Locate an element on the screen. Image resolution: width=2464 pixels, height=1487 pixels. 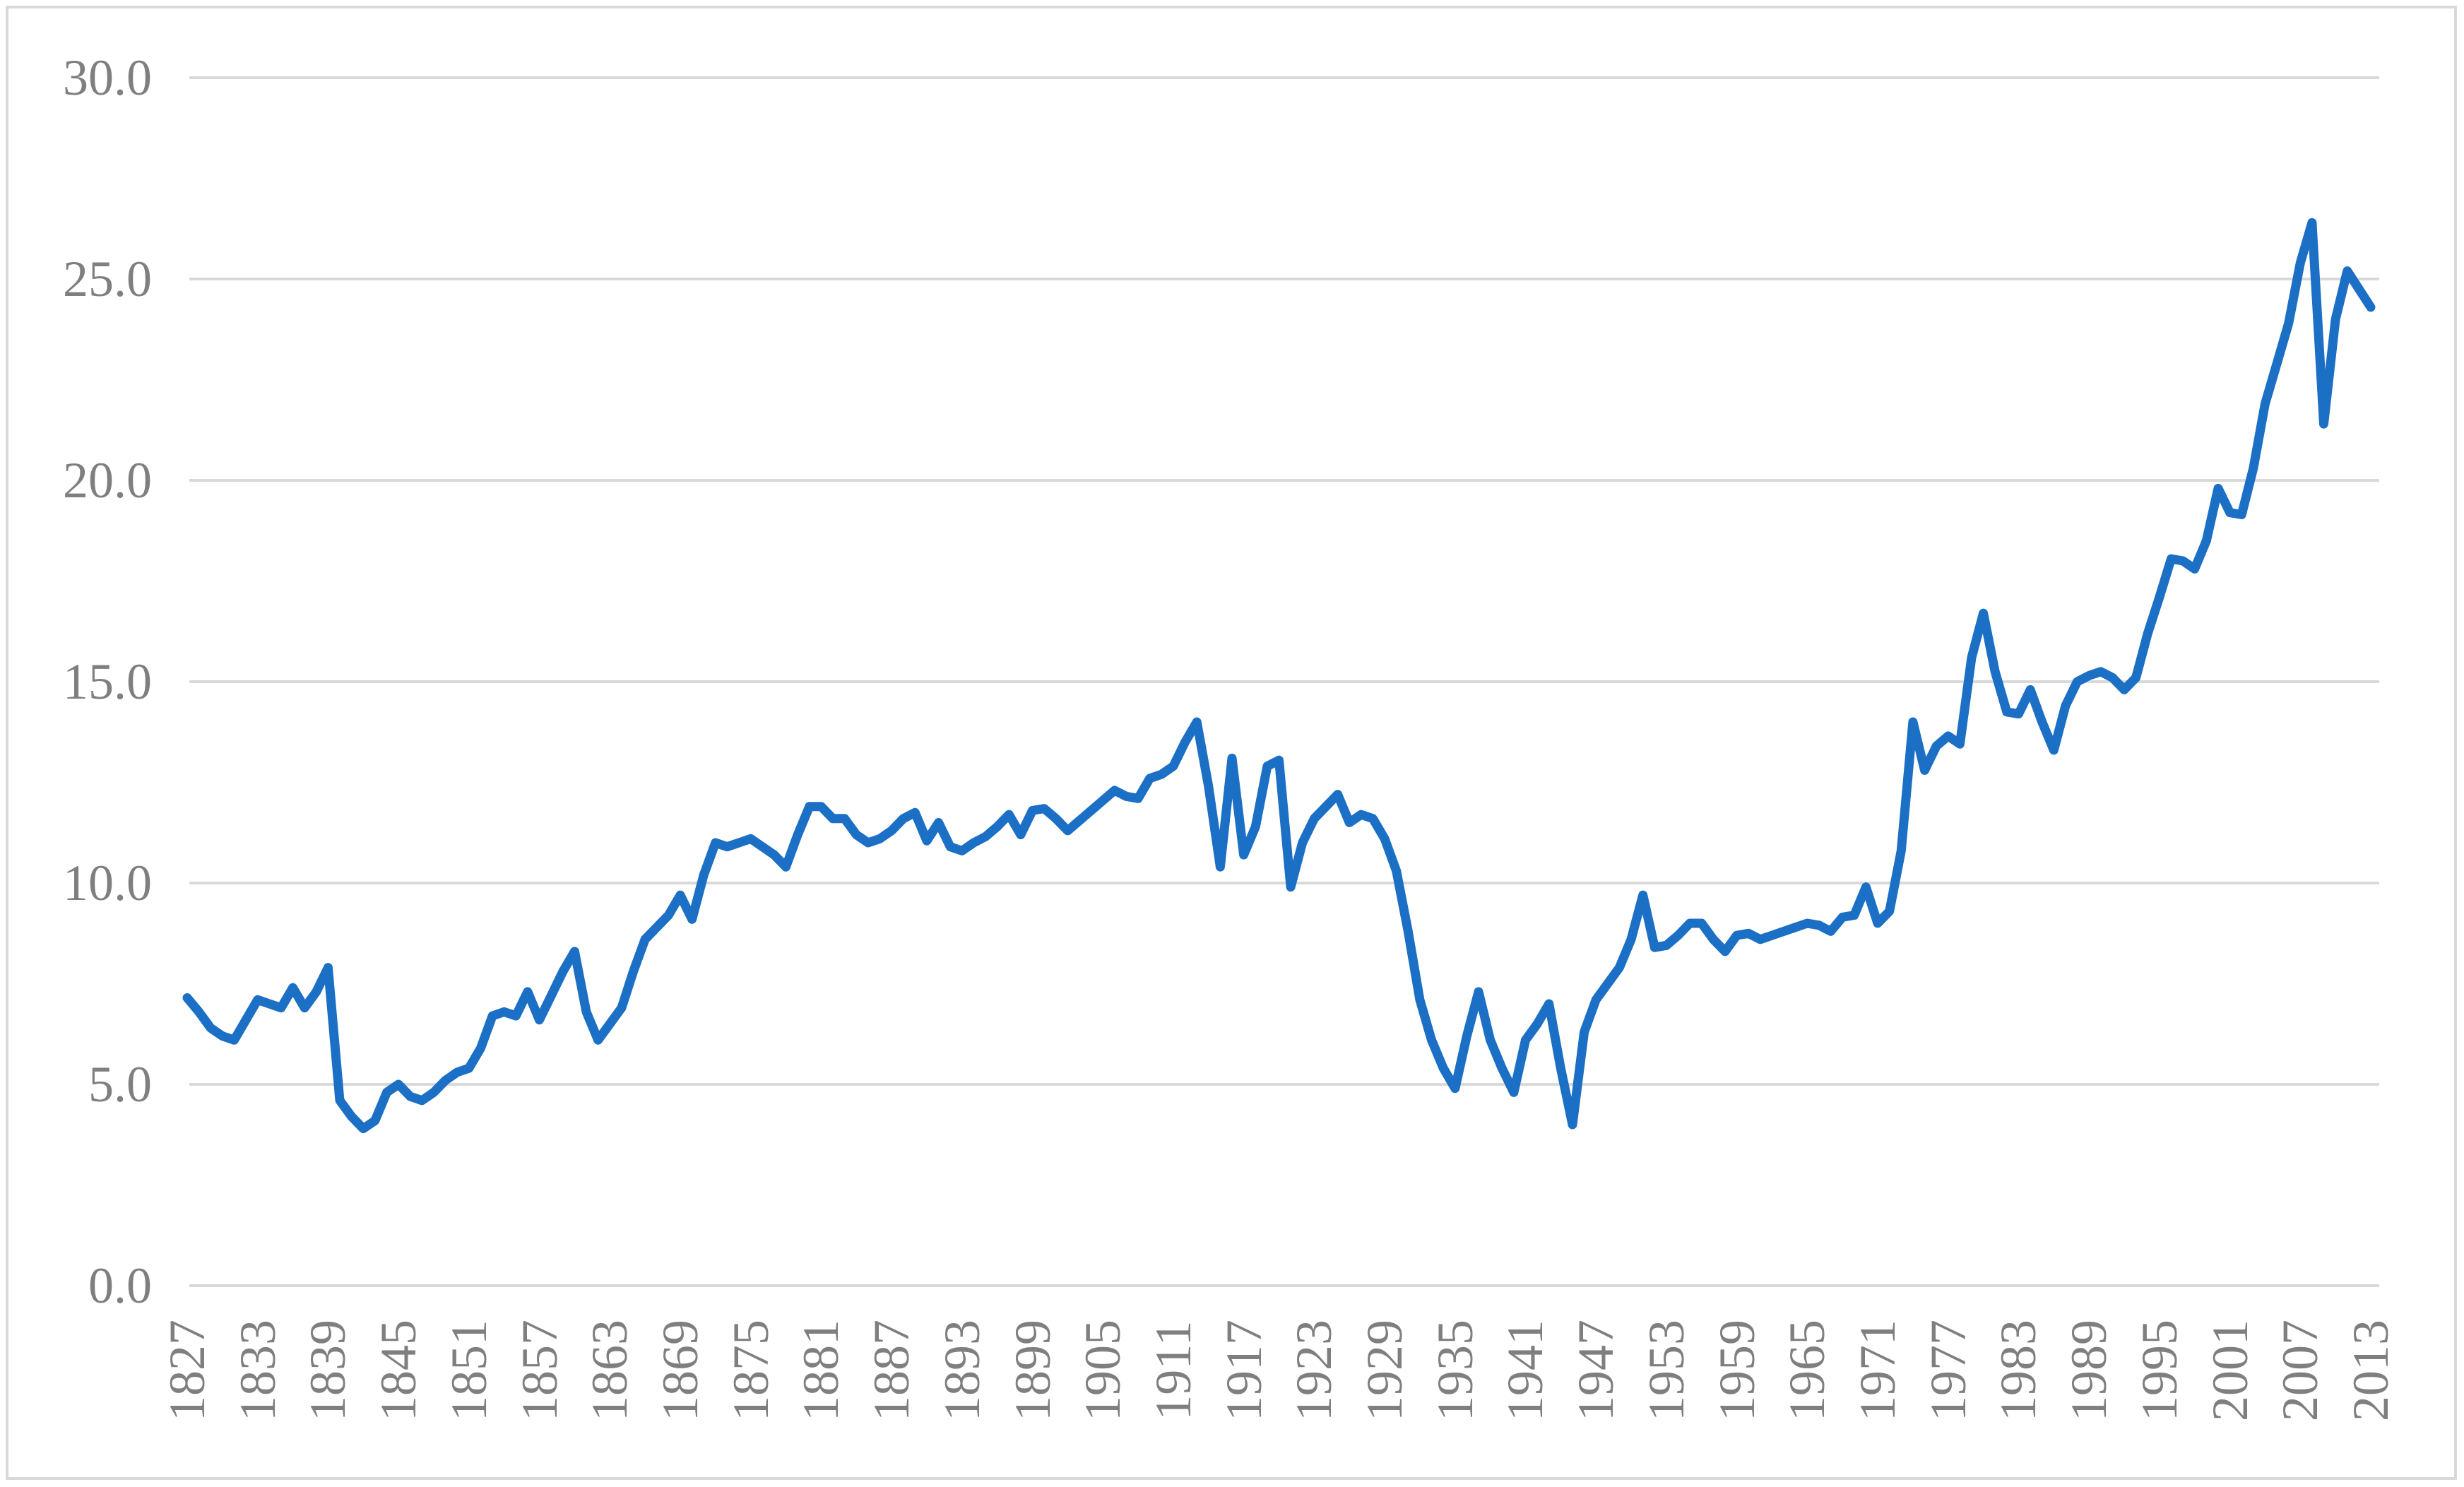
x-axis-tick-label: 1887 is located at coordinates (891, 1370).